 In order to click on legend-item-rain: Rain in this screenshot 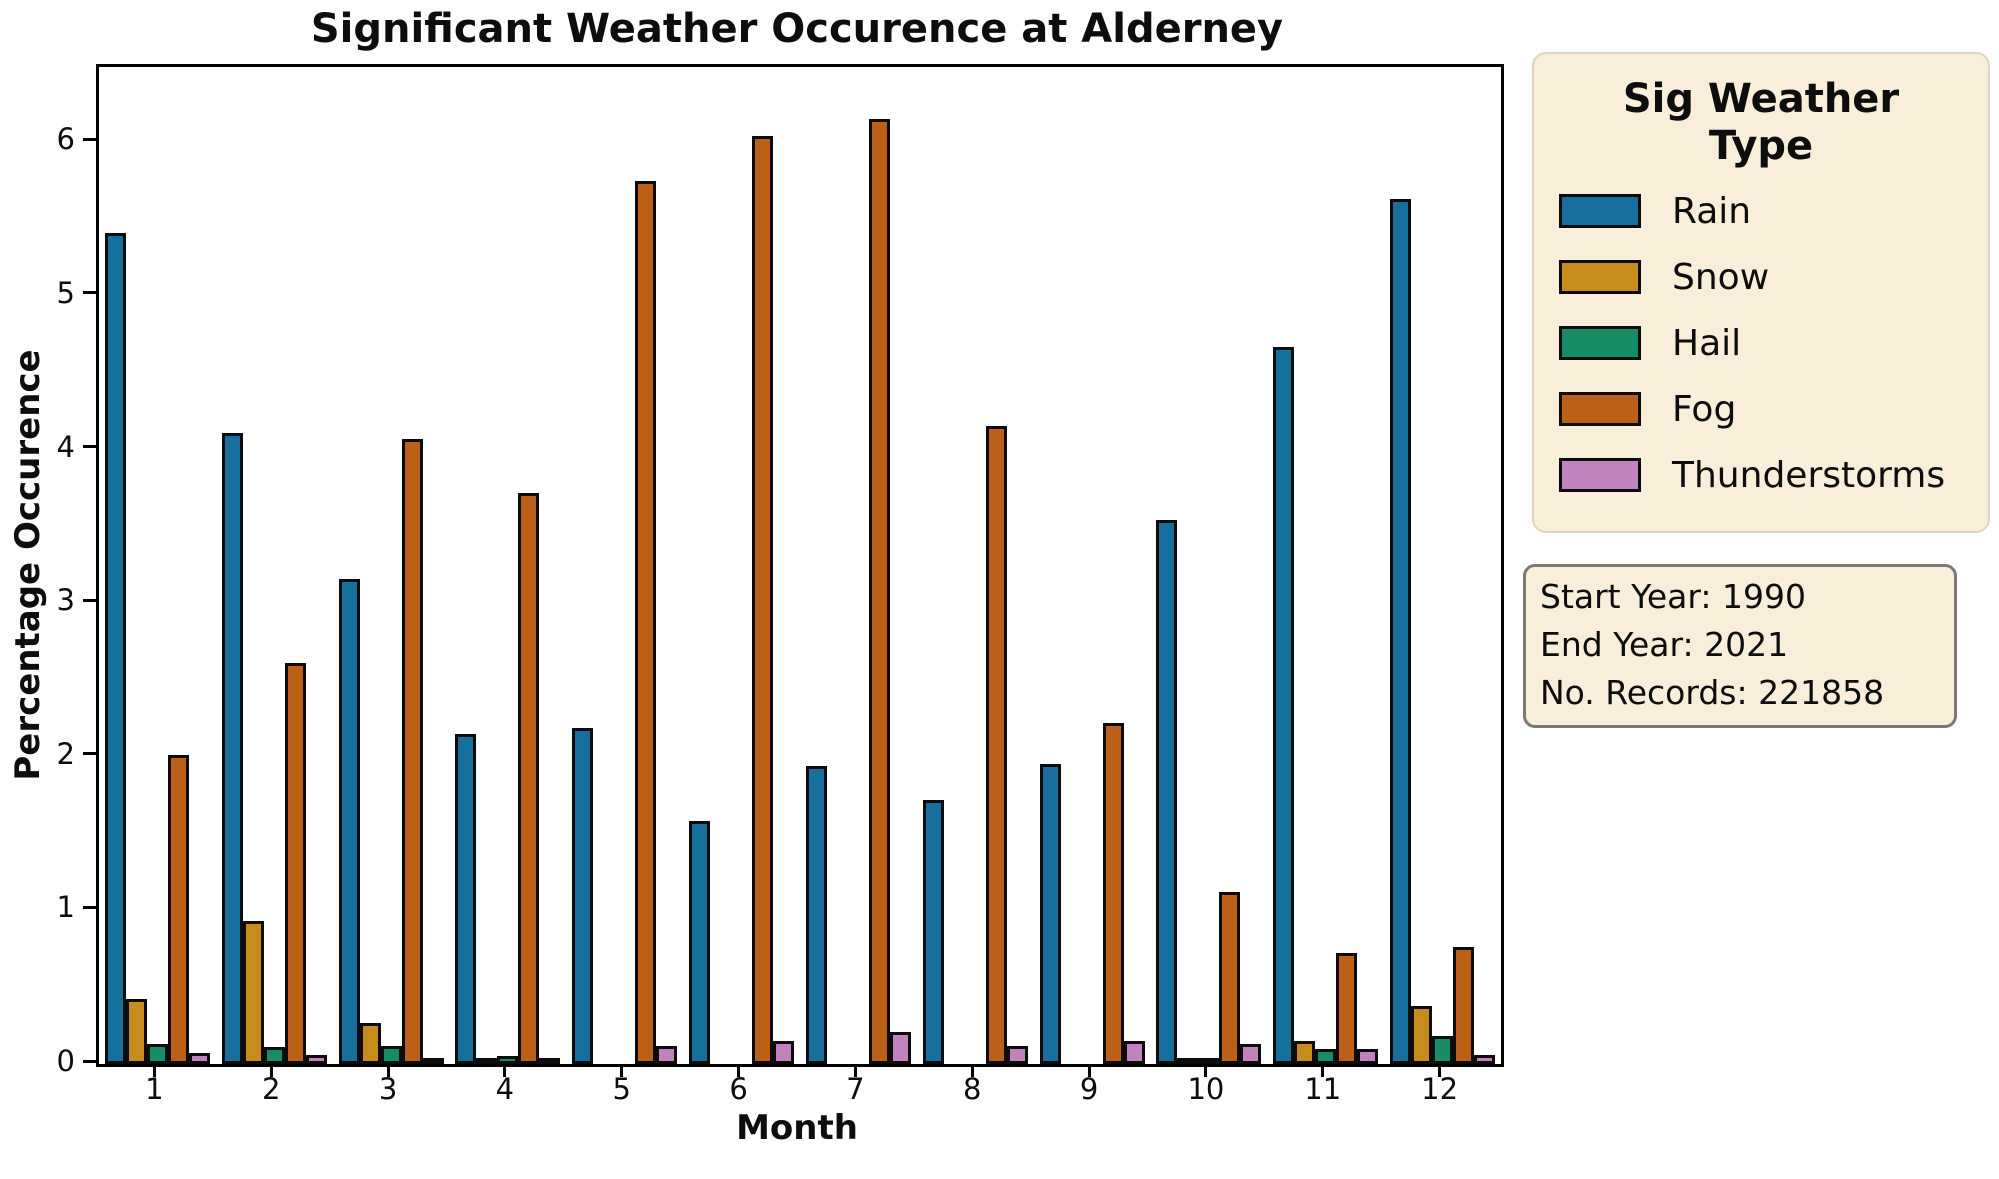, I will do `click(1768, 211)`.